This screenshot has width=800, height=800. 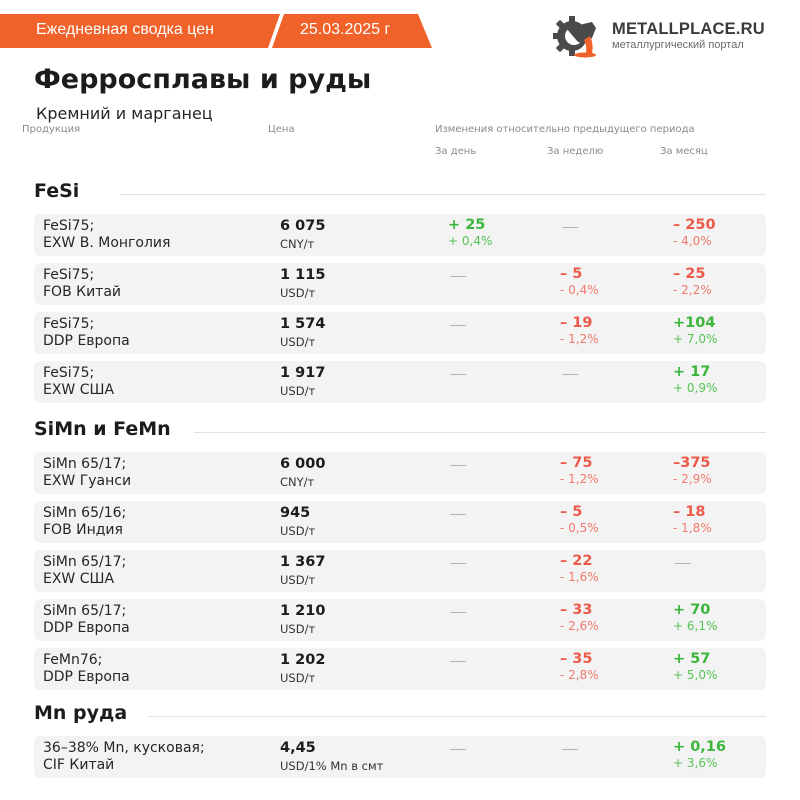 I want to click on change-month-percent: + 3,6%, so click(x=695, y=763).